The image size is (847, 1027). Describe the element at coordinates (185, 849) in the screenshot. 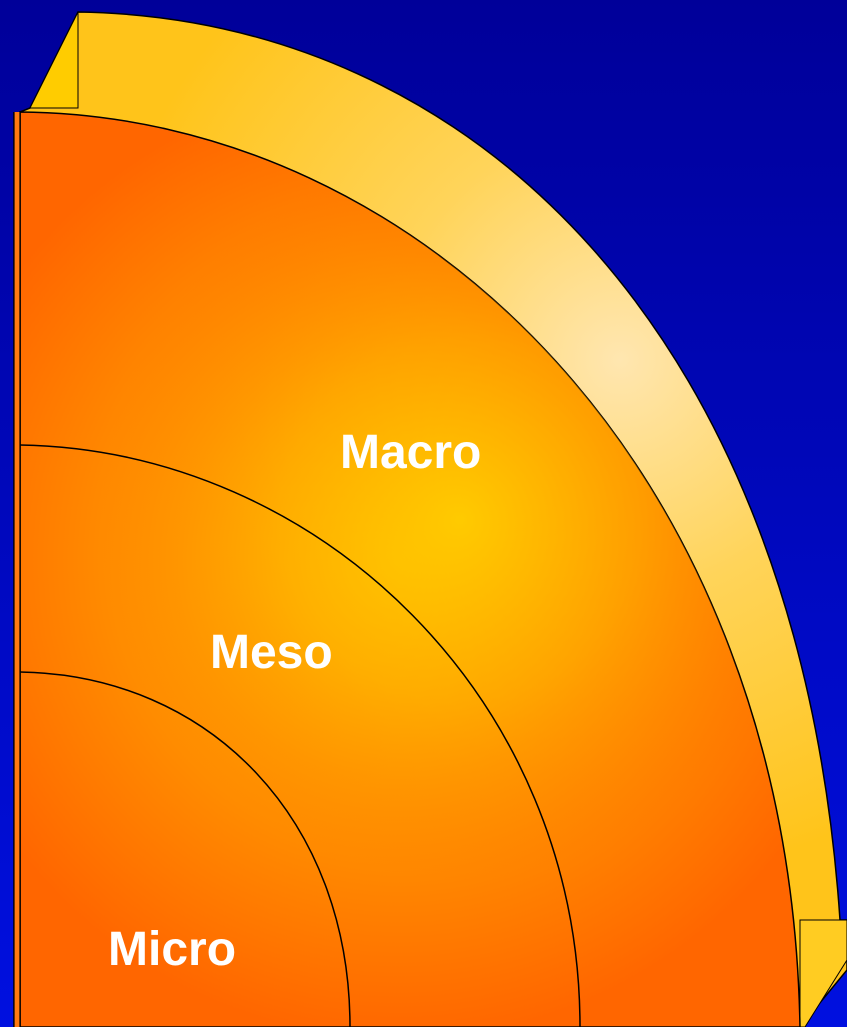

I see `micro-boundary` at that location.